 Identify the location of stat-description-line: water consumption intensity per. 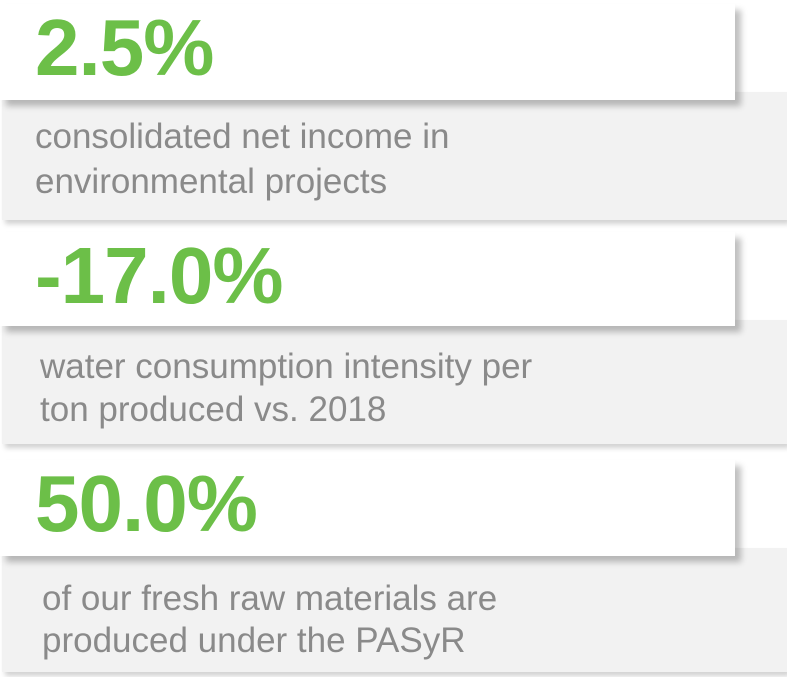
(286, 366).